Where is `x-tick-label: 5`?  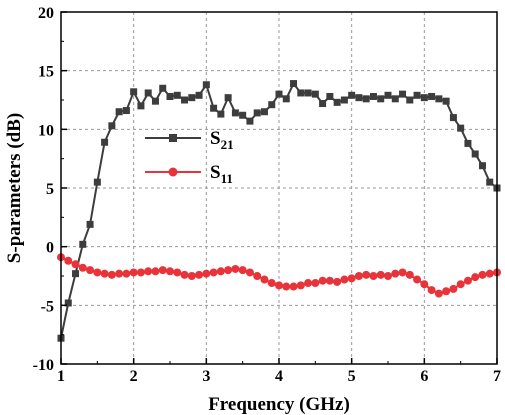 x-tick-label: 5 is located at coordinates (352, 376).